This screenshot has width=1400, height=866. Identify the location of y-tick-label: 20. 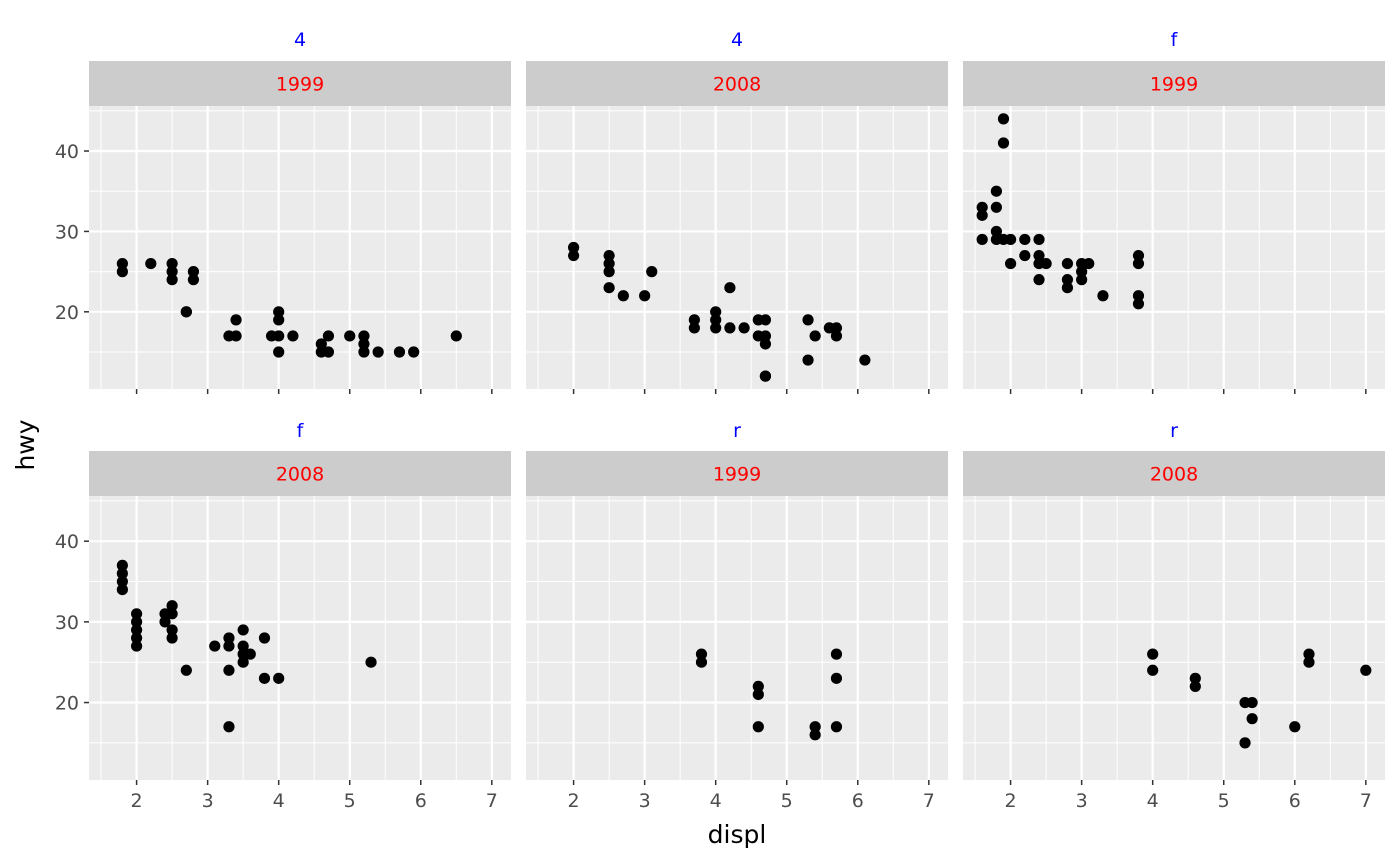
(67, 704).